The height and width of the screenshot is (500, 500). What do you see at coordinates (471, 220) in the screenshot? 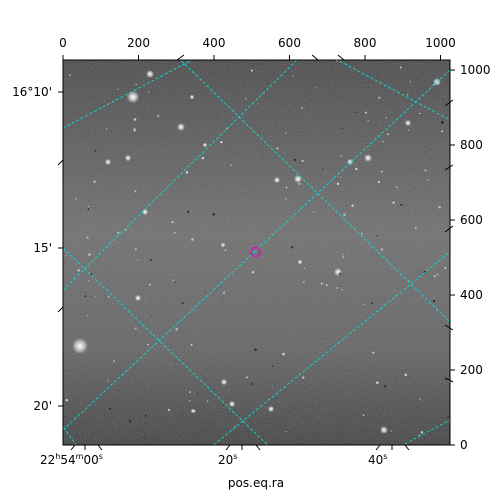
I see `right-tick-label-600: 600` at bounding box center [471, 220].